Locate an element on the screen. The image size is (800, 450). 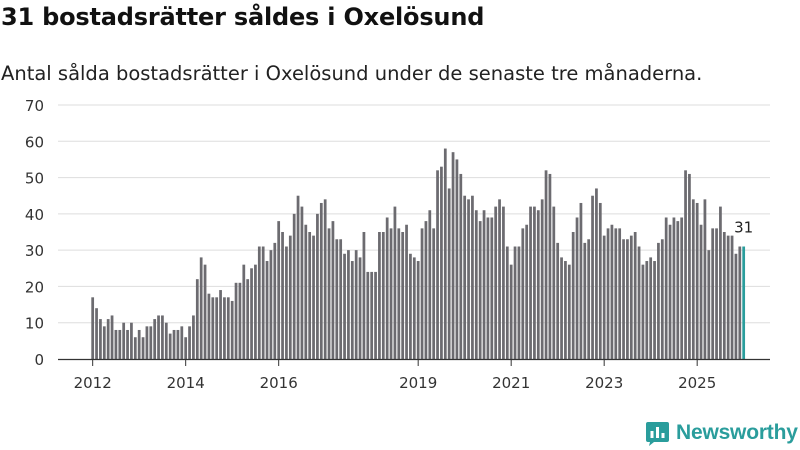
x-tick-label: 2025 is located at coordinates (697, 383).